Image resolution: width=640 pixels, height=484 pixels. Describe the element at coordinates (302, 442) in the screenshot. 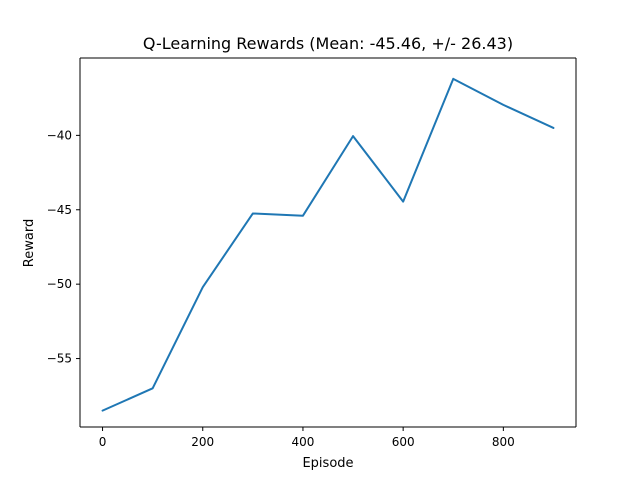

I see `x-tick-label: 400` at that location.